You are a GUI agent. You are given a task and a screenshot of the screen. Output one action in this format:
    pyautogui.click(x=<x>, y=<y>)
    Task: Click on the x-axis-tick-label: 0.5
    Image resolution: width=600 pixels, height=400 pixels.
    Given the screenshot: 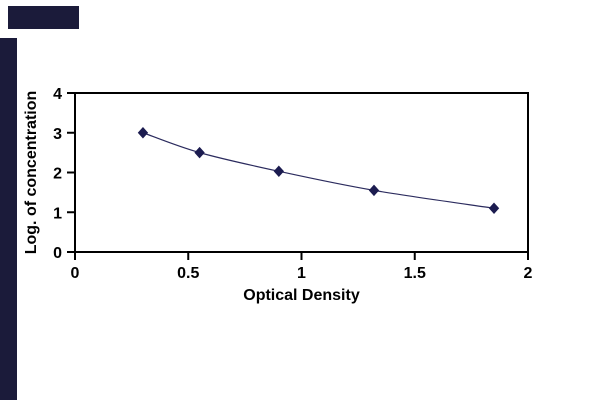 What is the action you would take?
    pyautogui.click(x=188, y=273)
    